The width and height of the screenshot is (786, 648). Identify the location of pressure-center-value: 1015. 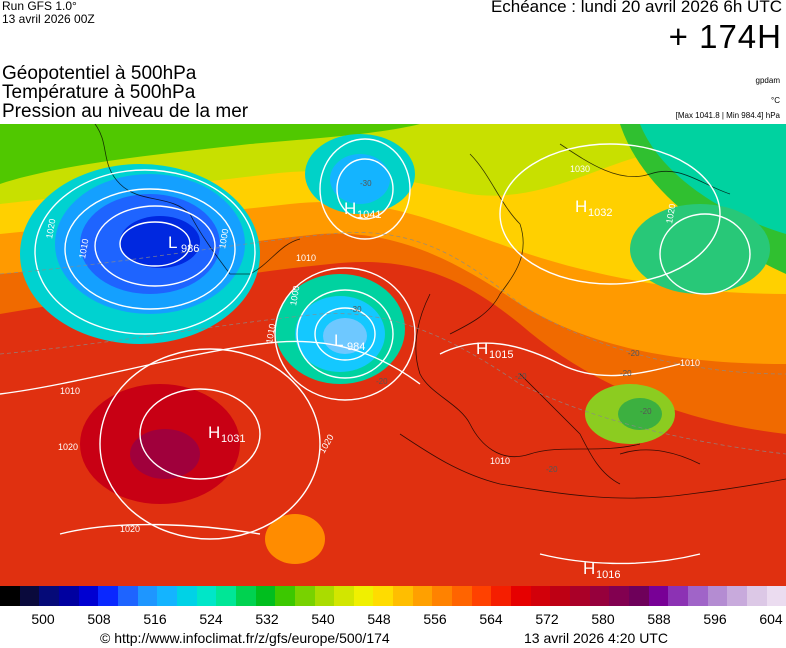
(501, 355).